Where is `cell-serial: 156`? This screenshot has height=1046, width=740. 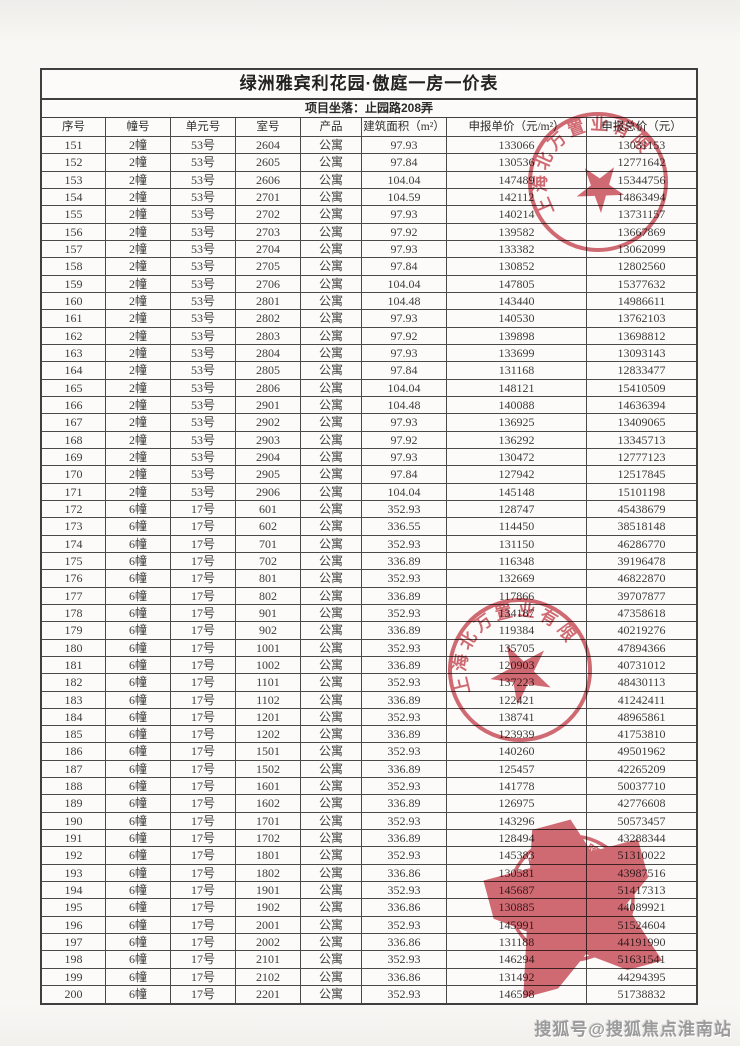 cell-serial: 156 is located at coordinates (74, 232).